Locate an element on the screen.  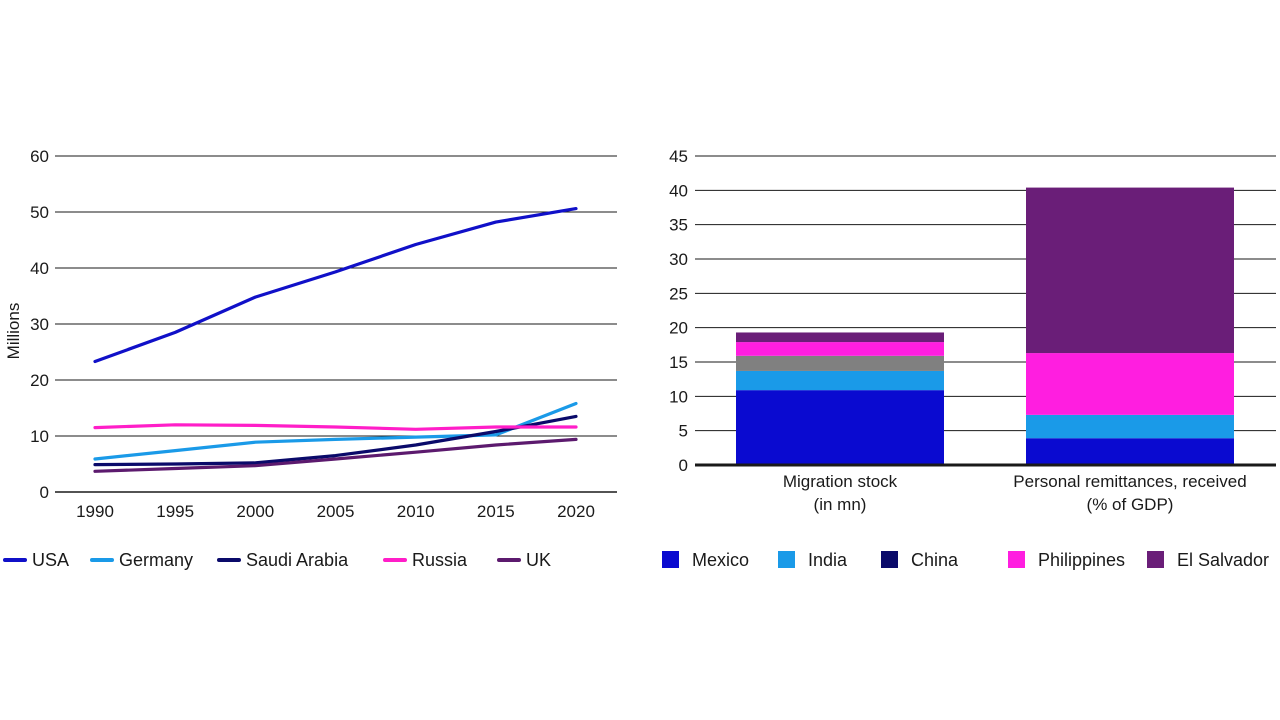
x-category-label: (% of GDP) is located at coordinates (1130, 504).